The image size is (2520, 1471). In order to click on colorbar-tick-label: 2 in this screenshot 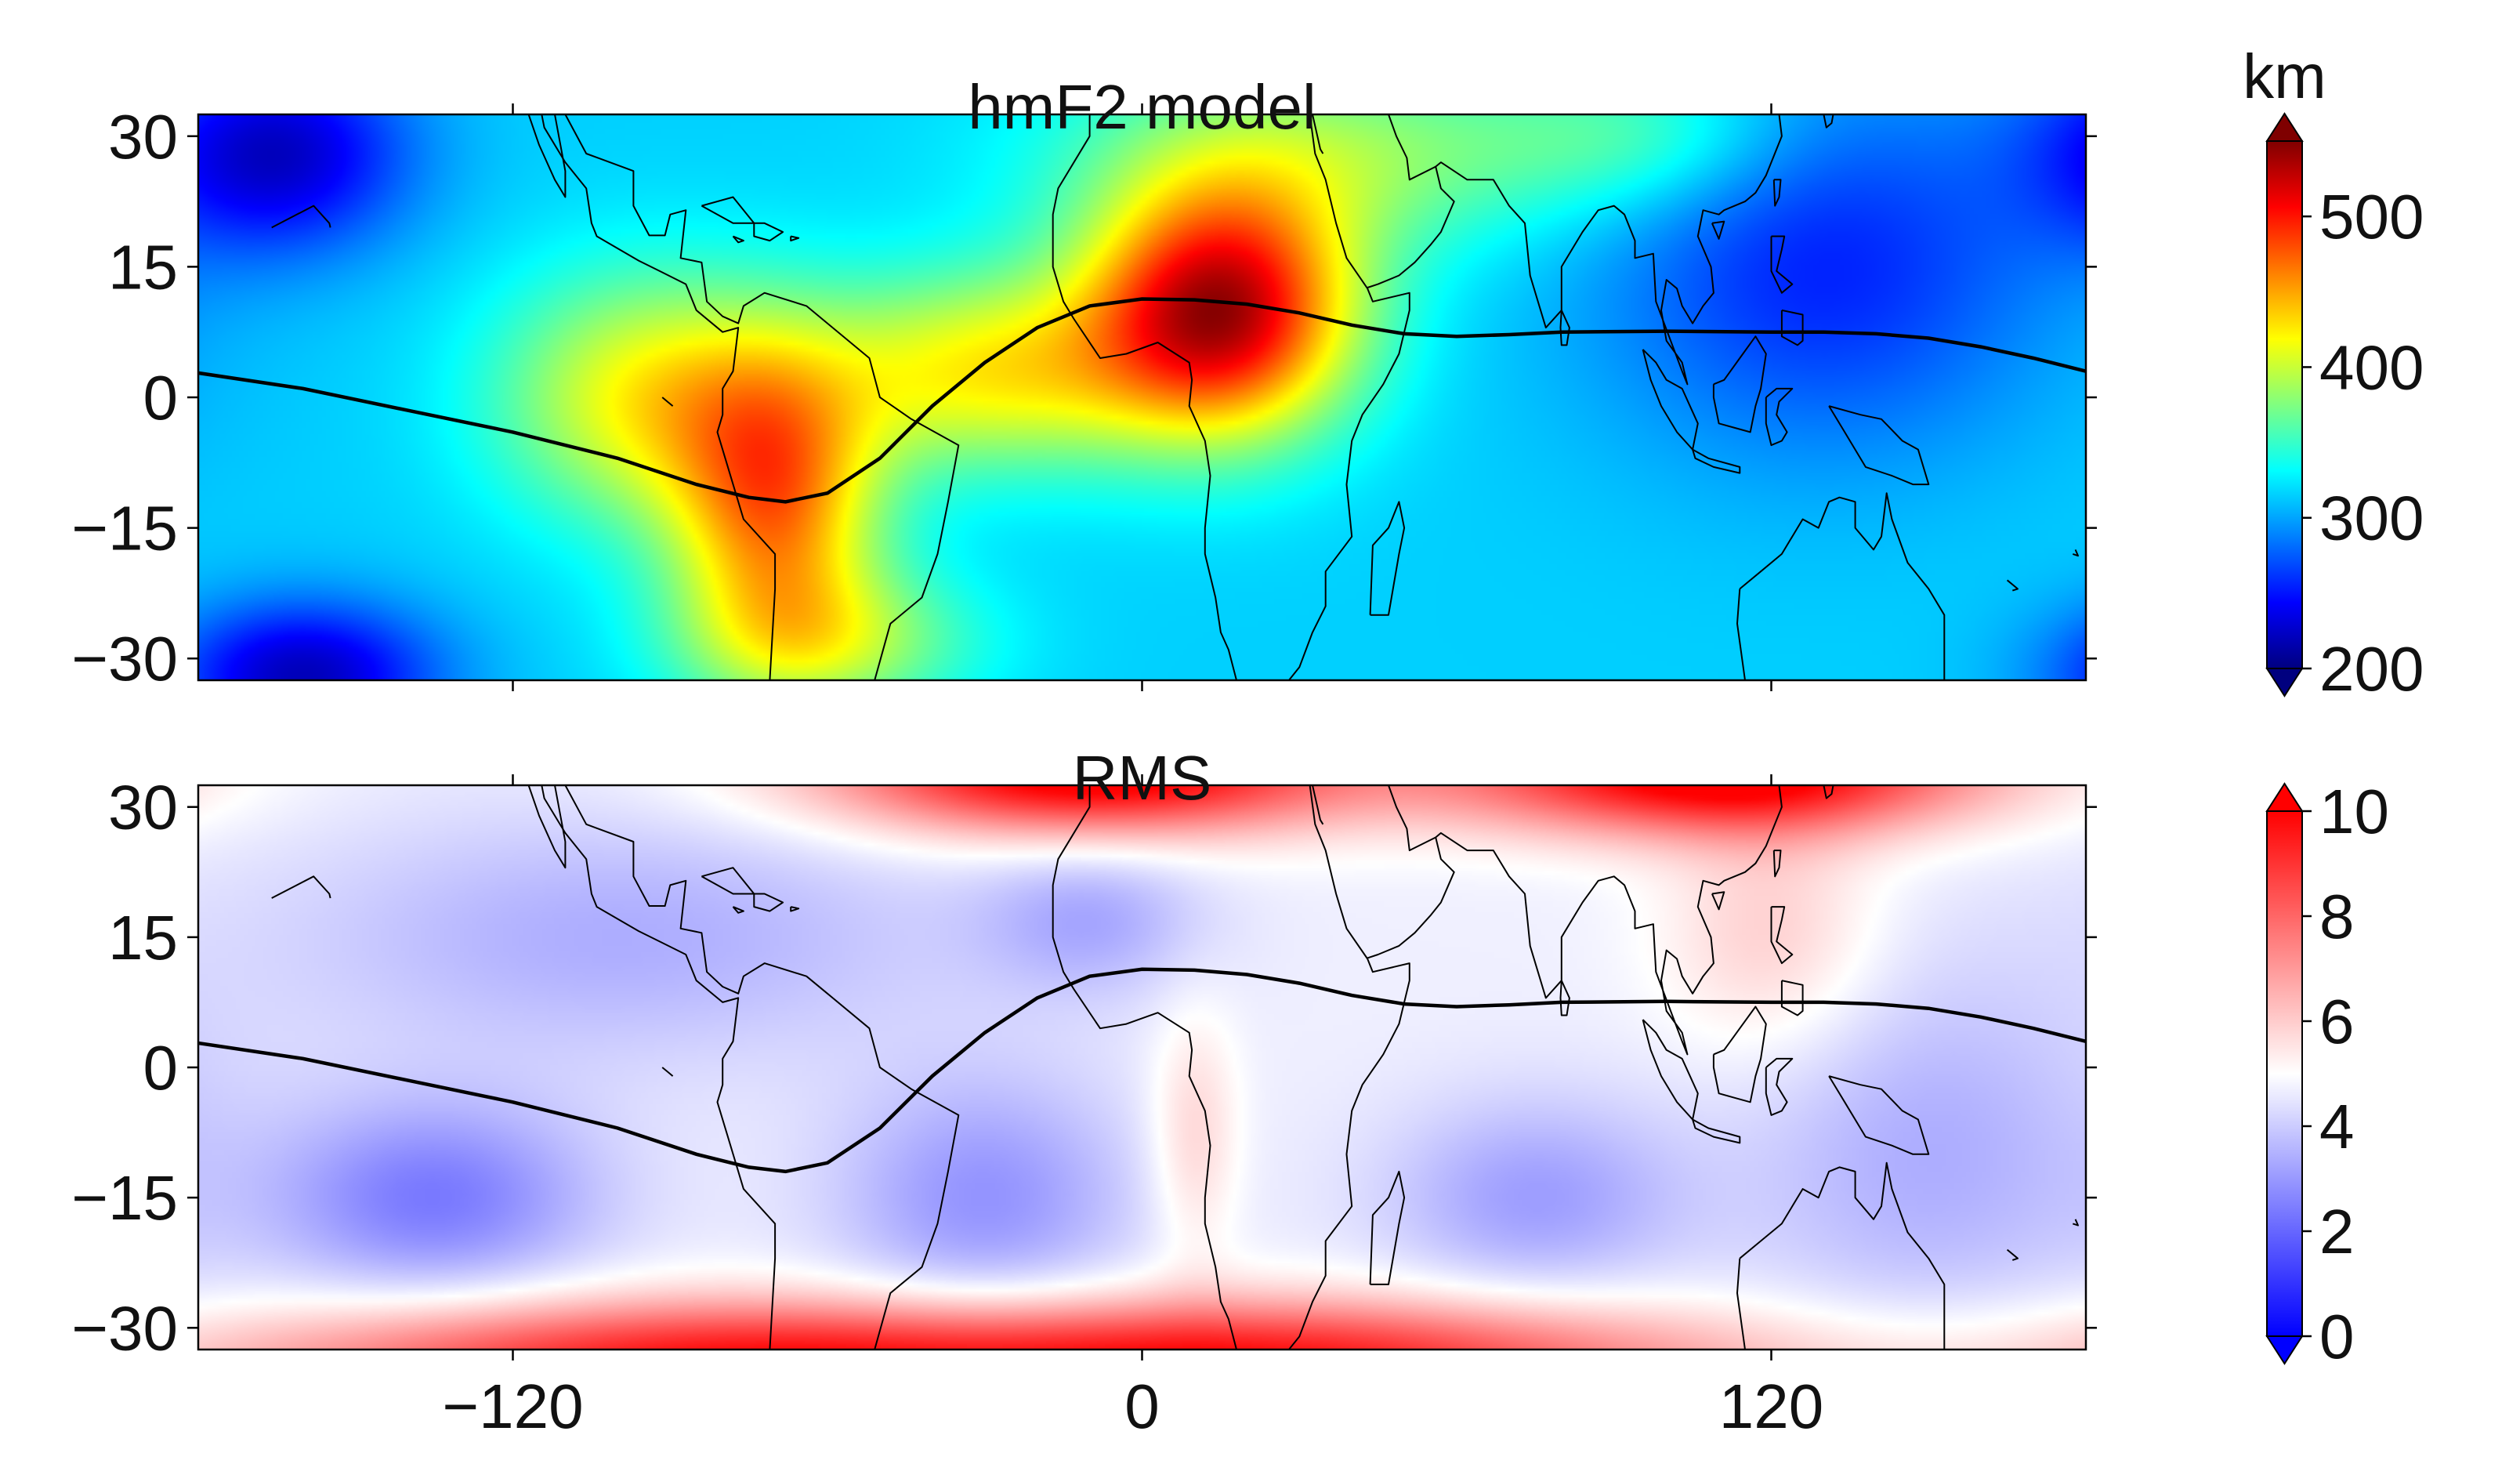, I will do `click(2337, 1231)`.